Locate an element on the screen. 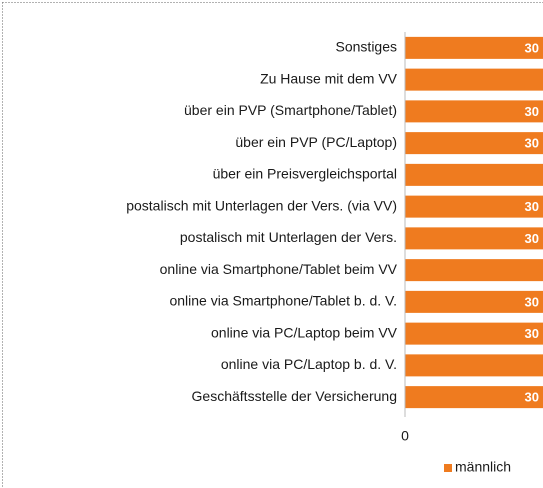 This screenshot has height=488, width=543. y-tick-label: Sonstiges is located at coordinates (366, 47).